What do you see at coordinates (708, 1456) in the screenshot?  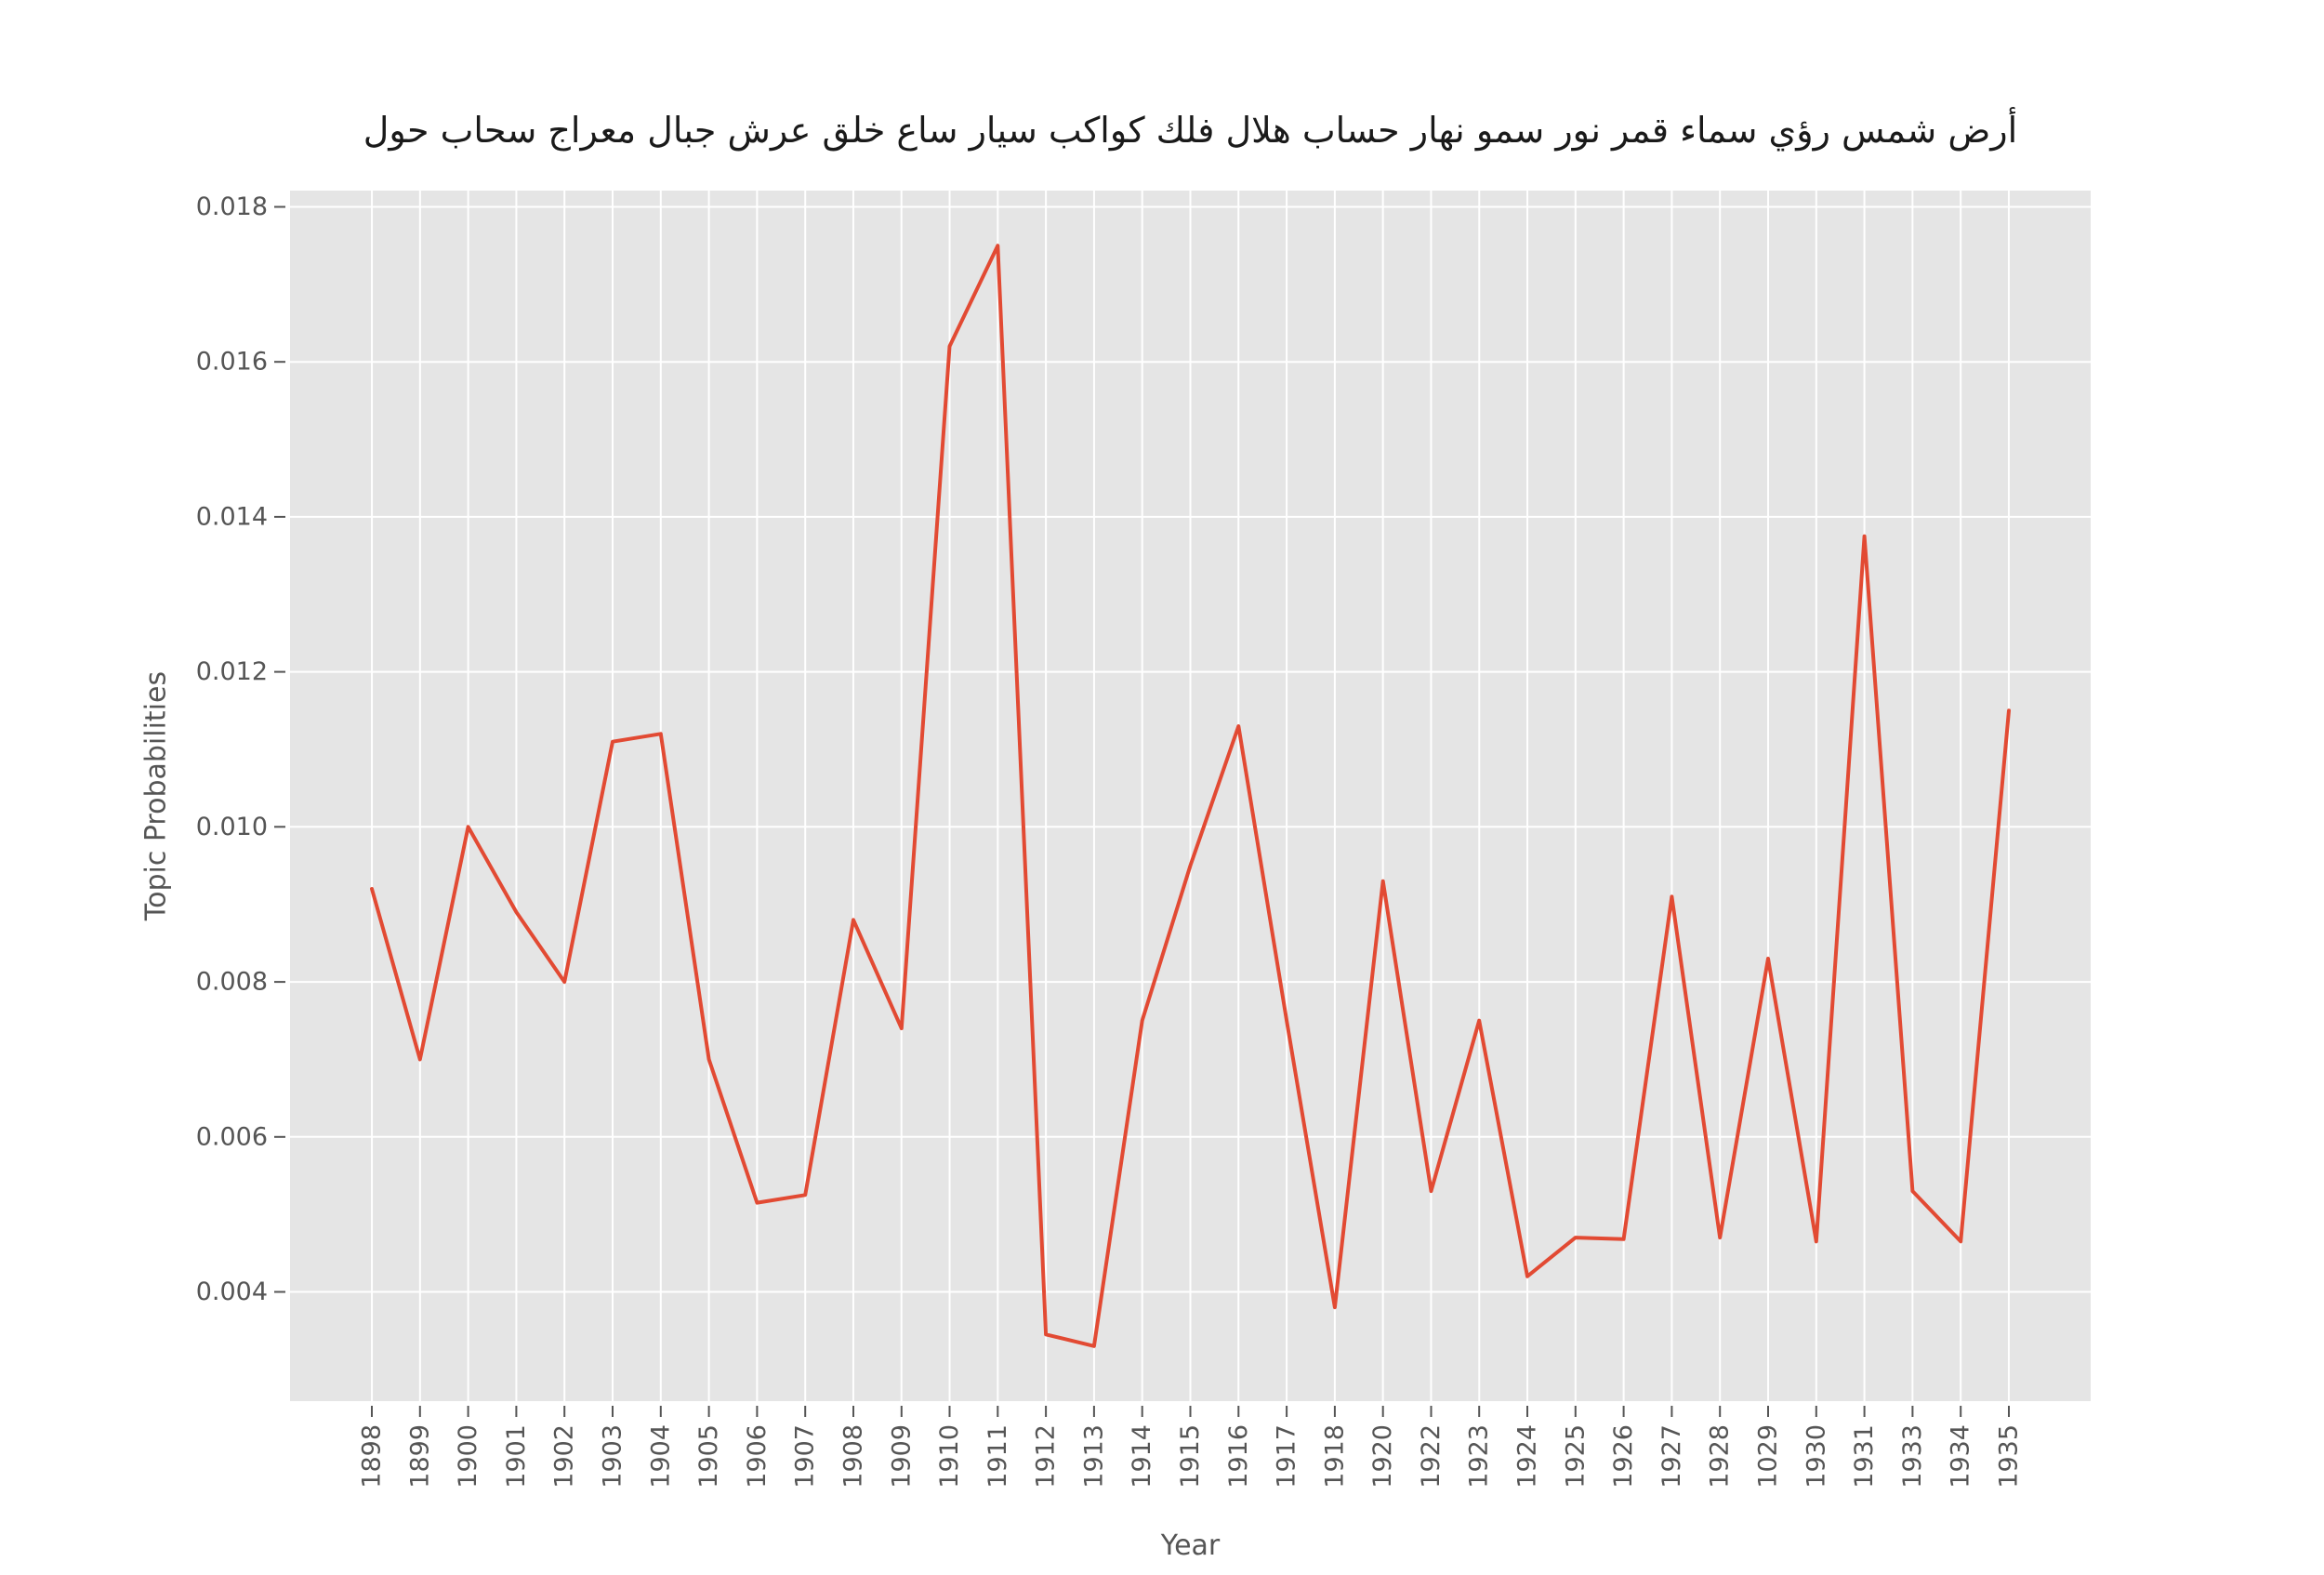 I see `x-tick-label: 1905` at bounding box center [708, 1456].